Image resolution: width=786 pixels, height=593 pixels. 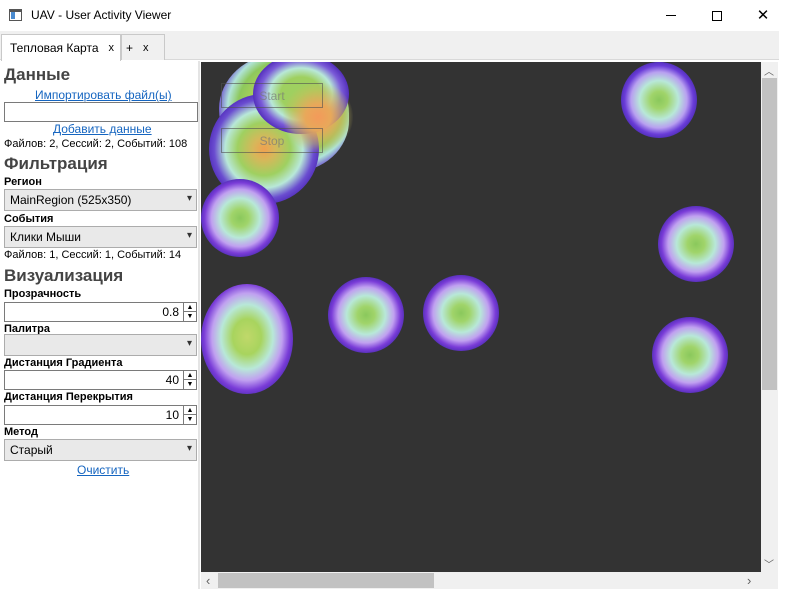 I want to click on close-button: ✕, so click(x=763, y=15).